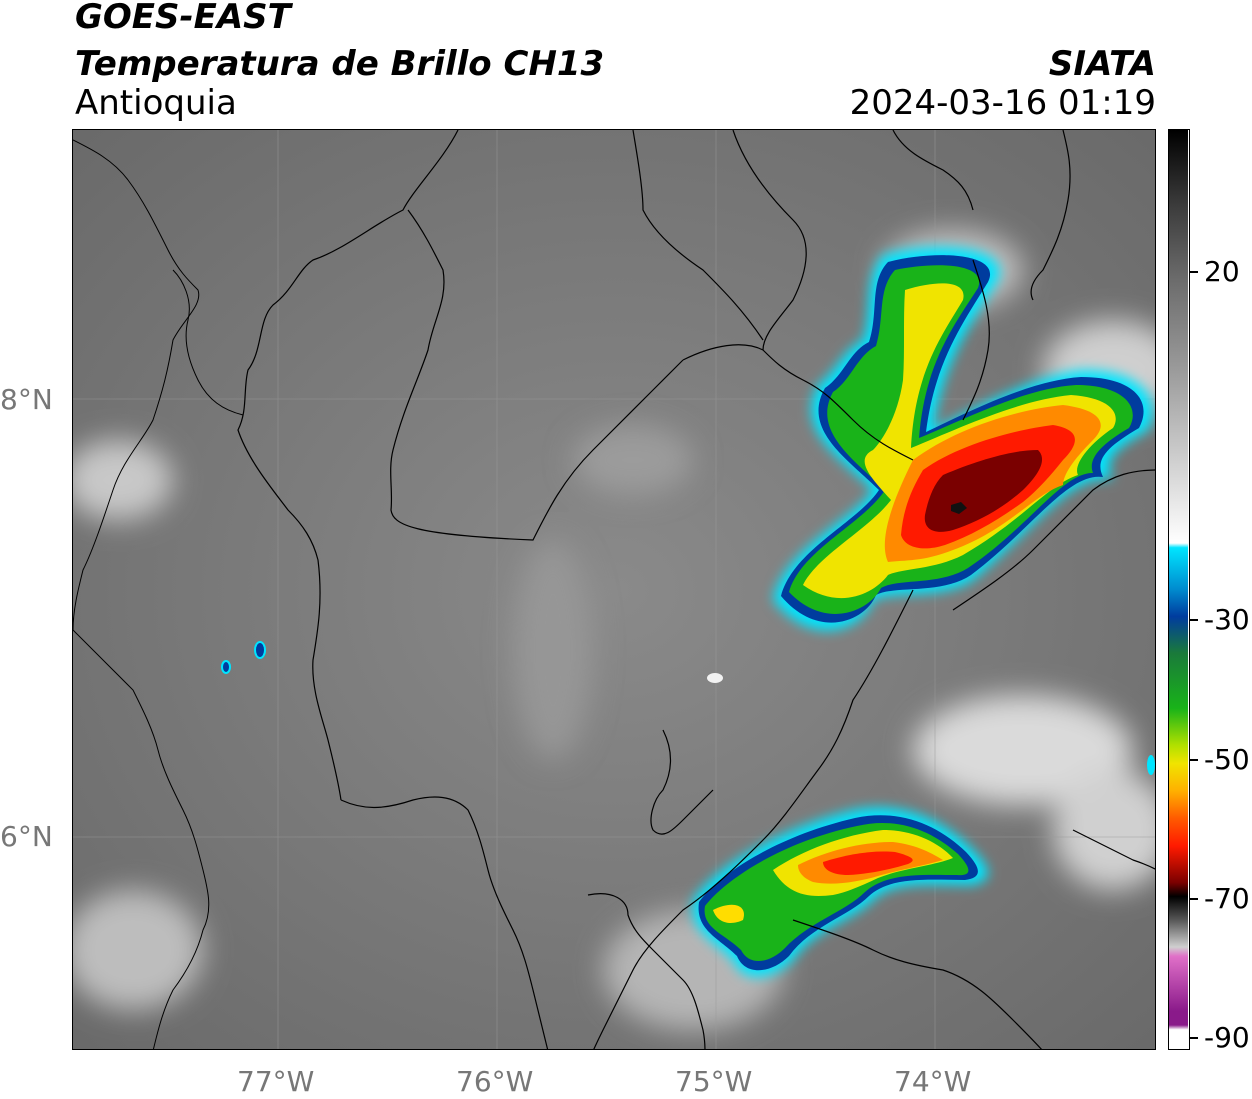 The height and width of the screenshot is (1099, 1252). I want to click on lon-label-74w: 74°W, so click(933, 1081).